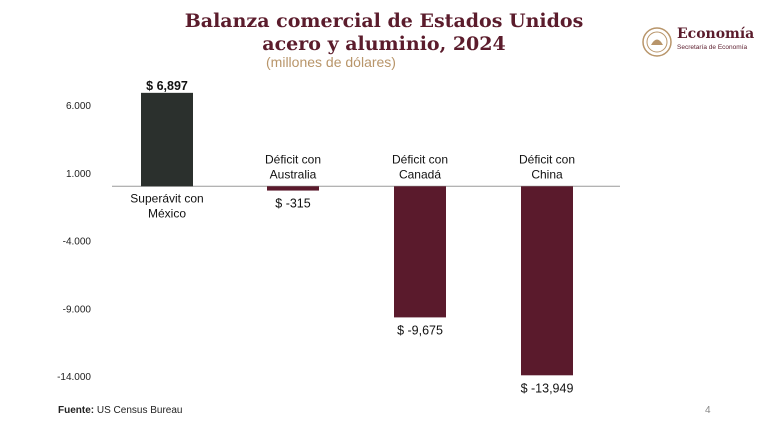 The height and width of the screenshot is (432, 768). Describe the element at coordinates (76, 410) in the screenshot. I see `source-label: Fuente:` at that location.